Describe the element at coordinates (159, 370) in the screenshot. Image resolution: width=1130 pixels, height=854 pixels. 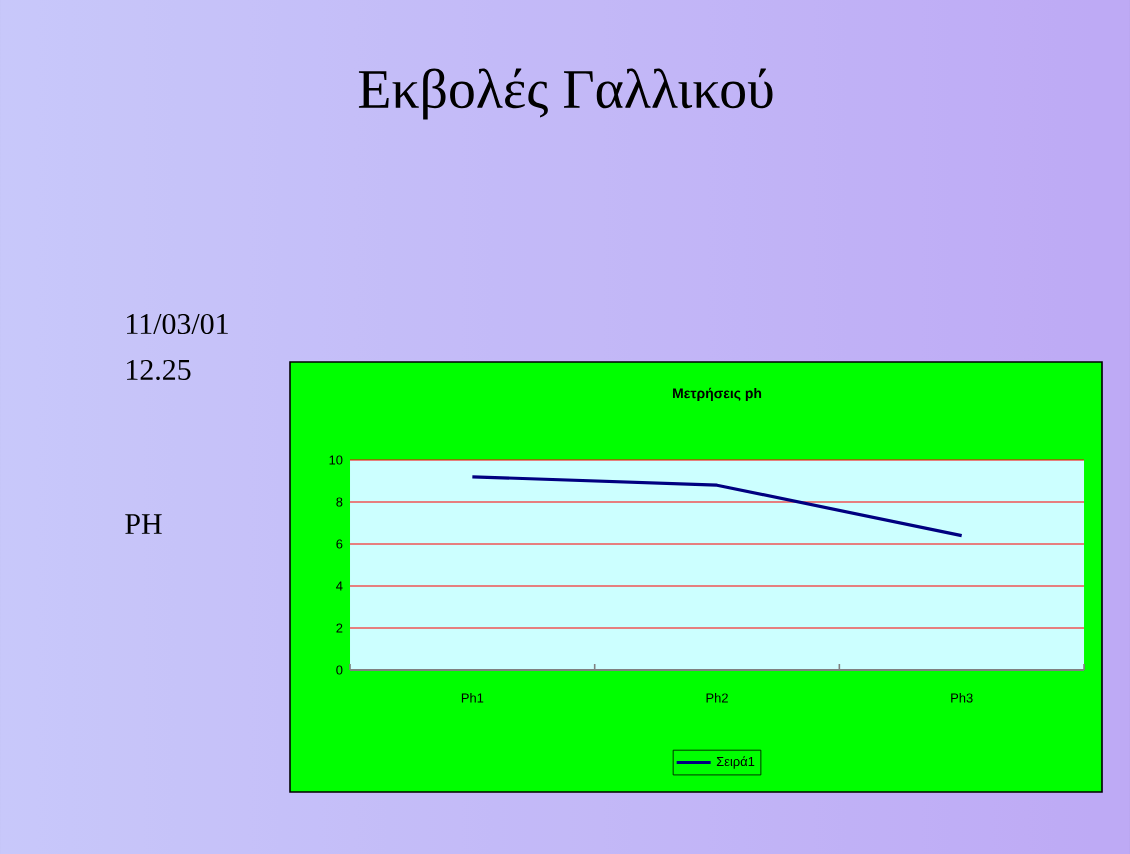
I see `text: 12.25` at that location.